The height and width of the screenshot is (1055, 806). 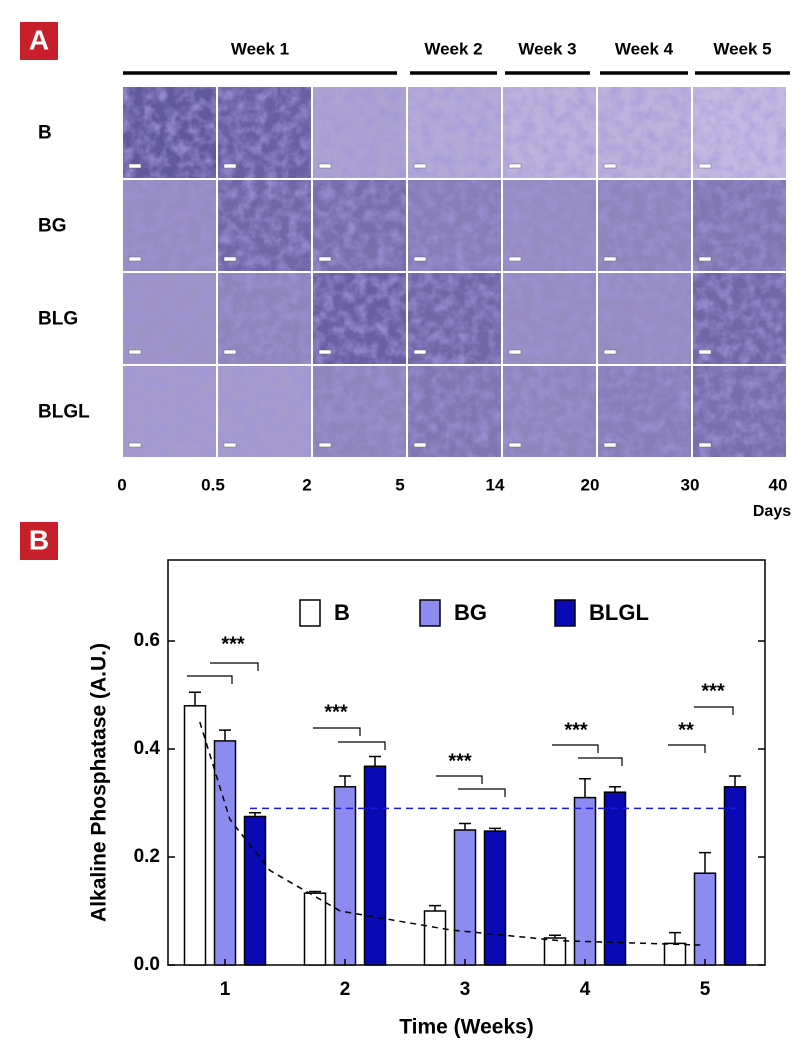 What do you see at coordinates (466, 1027) in the screenshot?
I see `x-axis-label: Time (Weeks)` at bounding box center [466, 1027].